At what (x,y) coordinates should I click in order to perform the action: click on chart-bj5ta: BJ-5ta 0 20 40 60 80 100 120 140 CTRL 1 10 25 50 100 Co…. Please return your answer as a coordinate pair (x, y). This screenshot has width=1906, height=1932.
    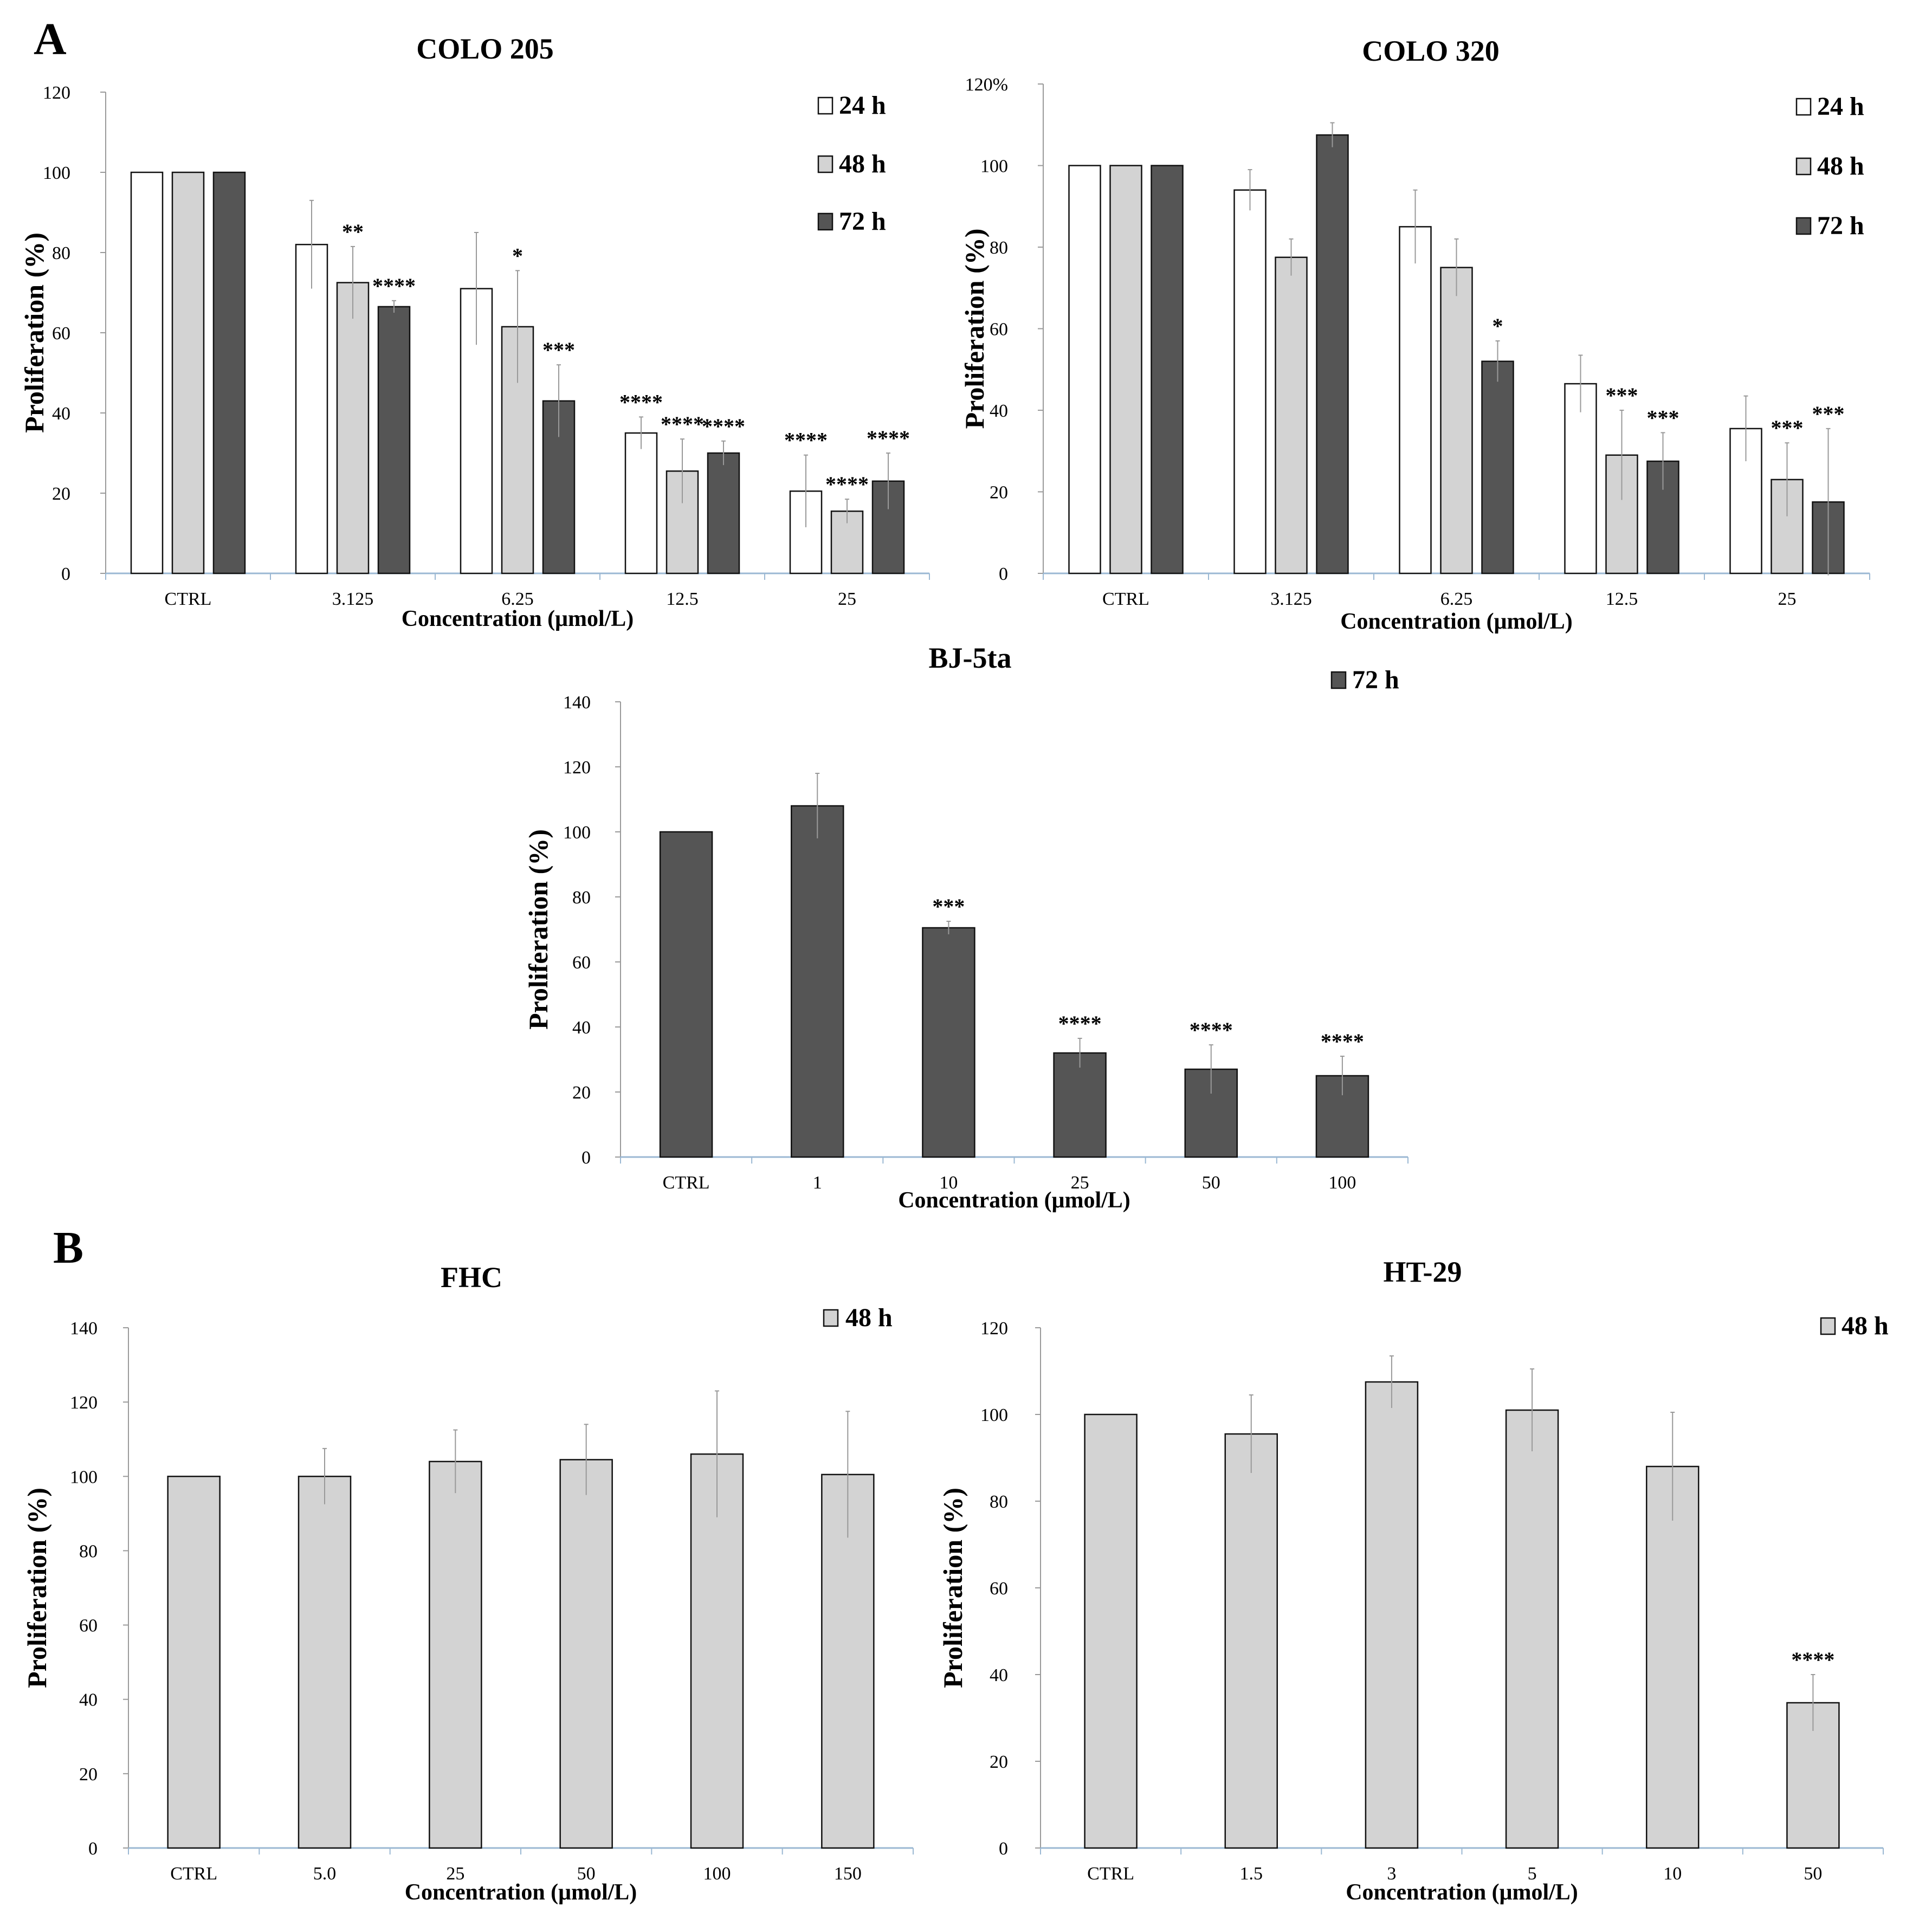
    Looking at the image, I should click on (965, 928).